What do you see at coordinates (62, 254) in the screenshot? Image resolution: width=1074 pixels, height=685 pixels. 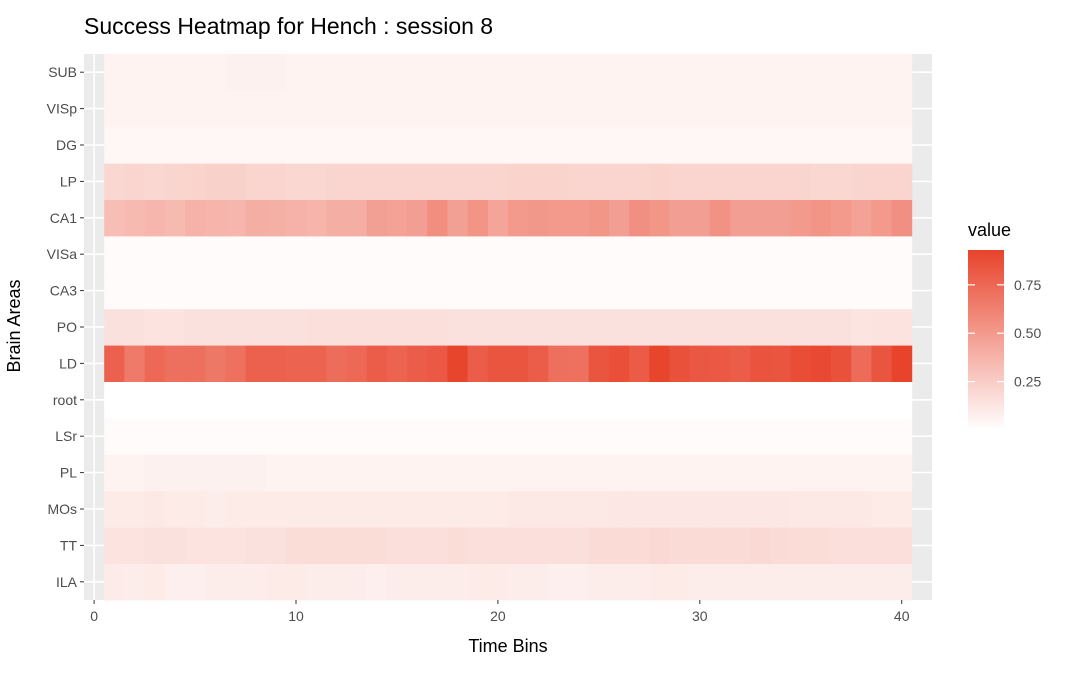 I see `y-tick-label: VISa` at bounding box center [62, 254].